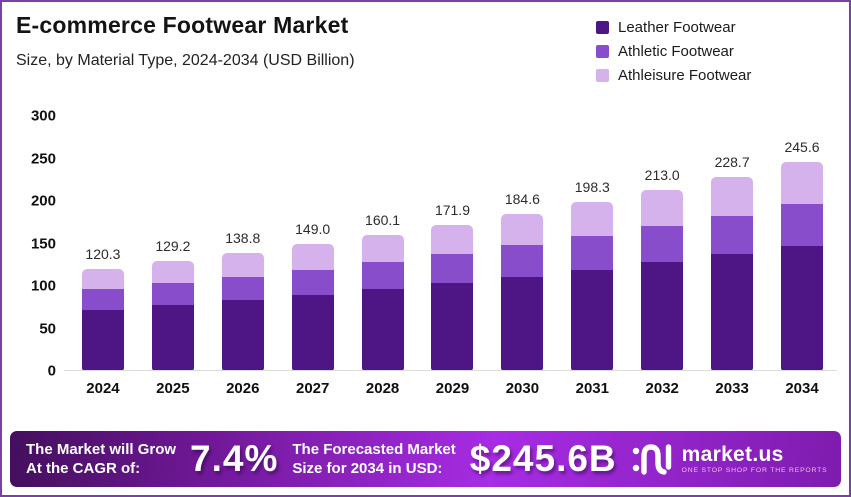 The image size is (851, 497). I want to click on bar-segment-leather-footwear-2031, so click(592, 320).